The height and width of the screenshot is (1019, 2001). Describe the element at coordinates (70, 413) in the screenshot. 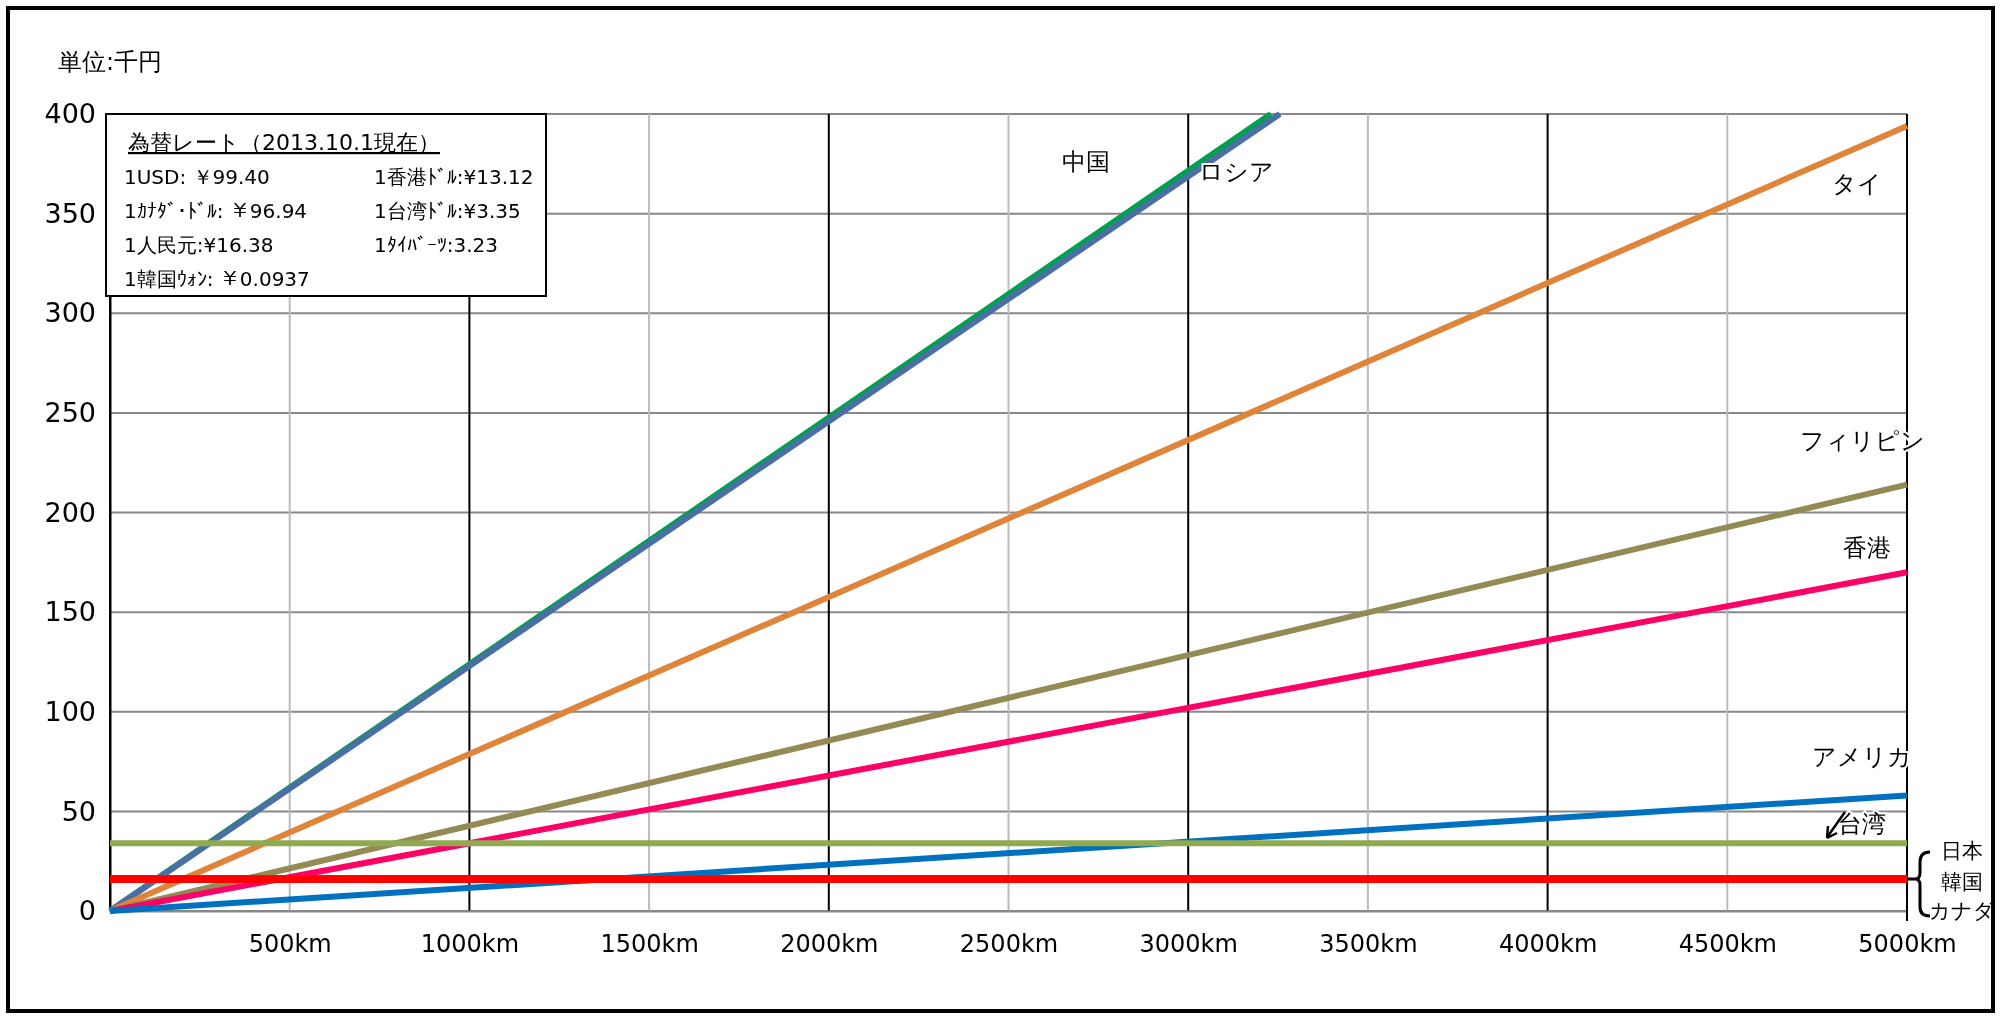

I see `y-tick-label: 250` at that location.